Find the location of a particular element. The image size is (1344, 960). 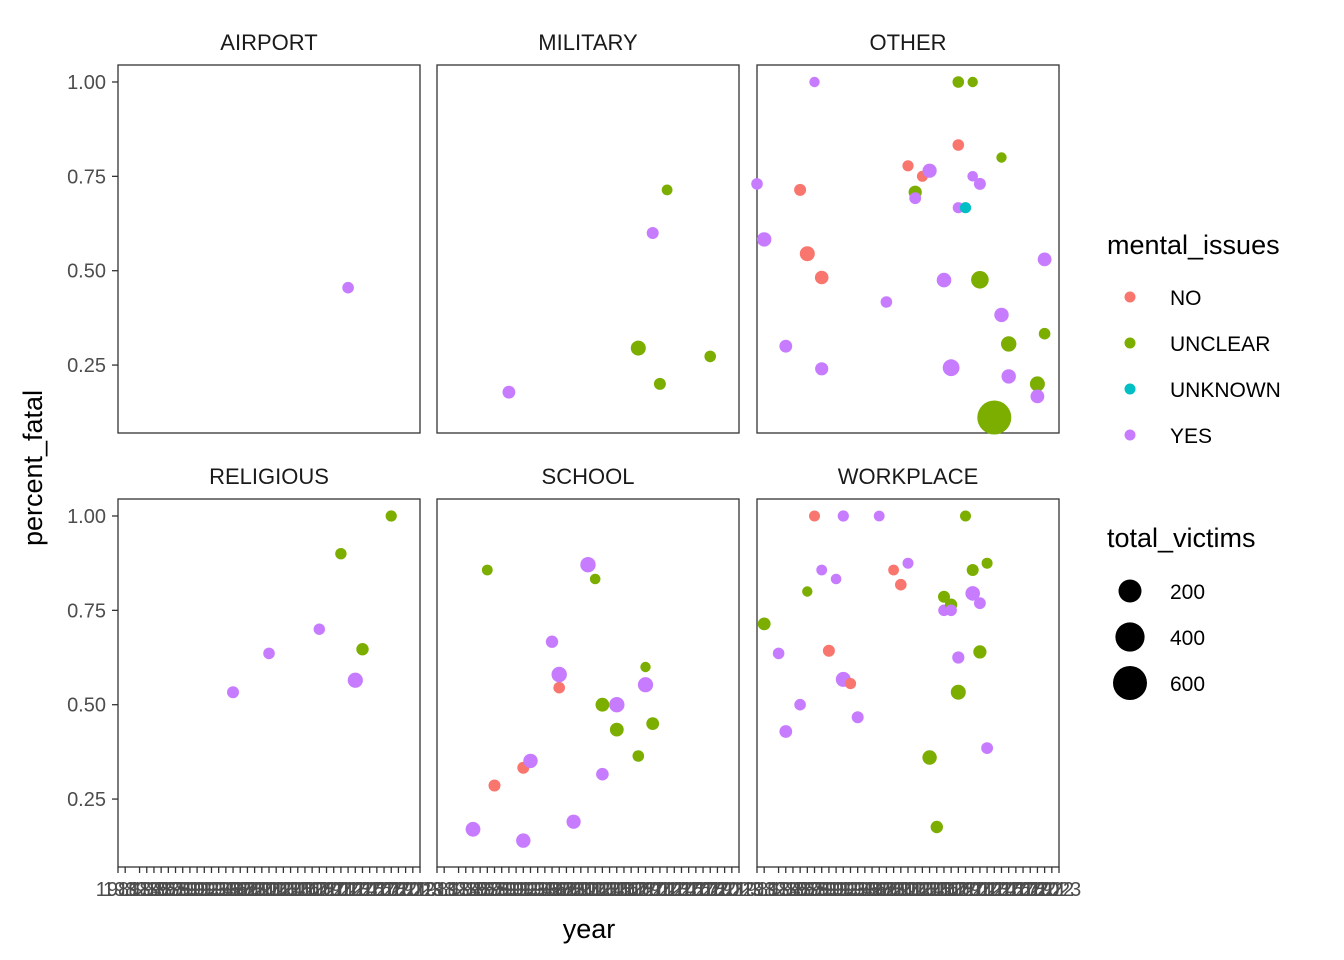

x-tick-label: 1996 is located at coordinates (545, 890).